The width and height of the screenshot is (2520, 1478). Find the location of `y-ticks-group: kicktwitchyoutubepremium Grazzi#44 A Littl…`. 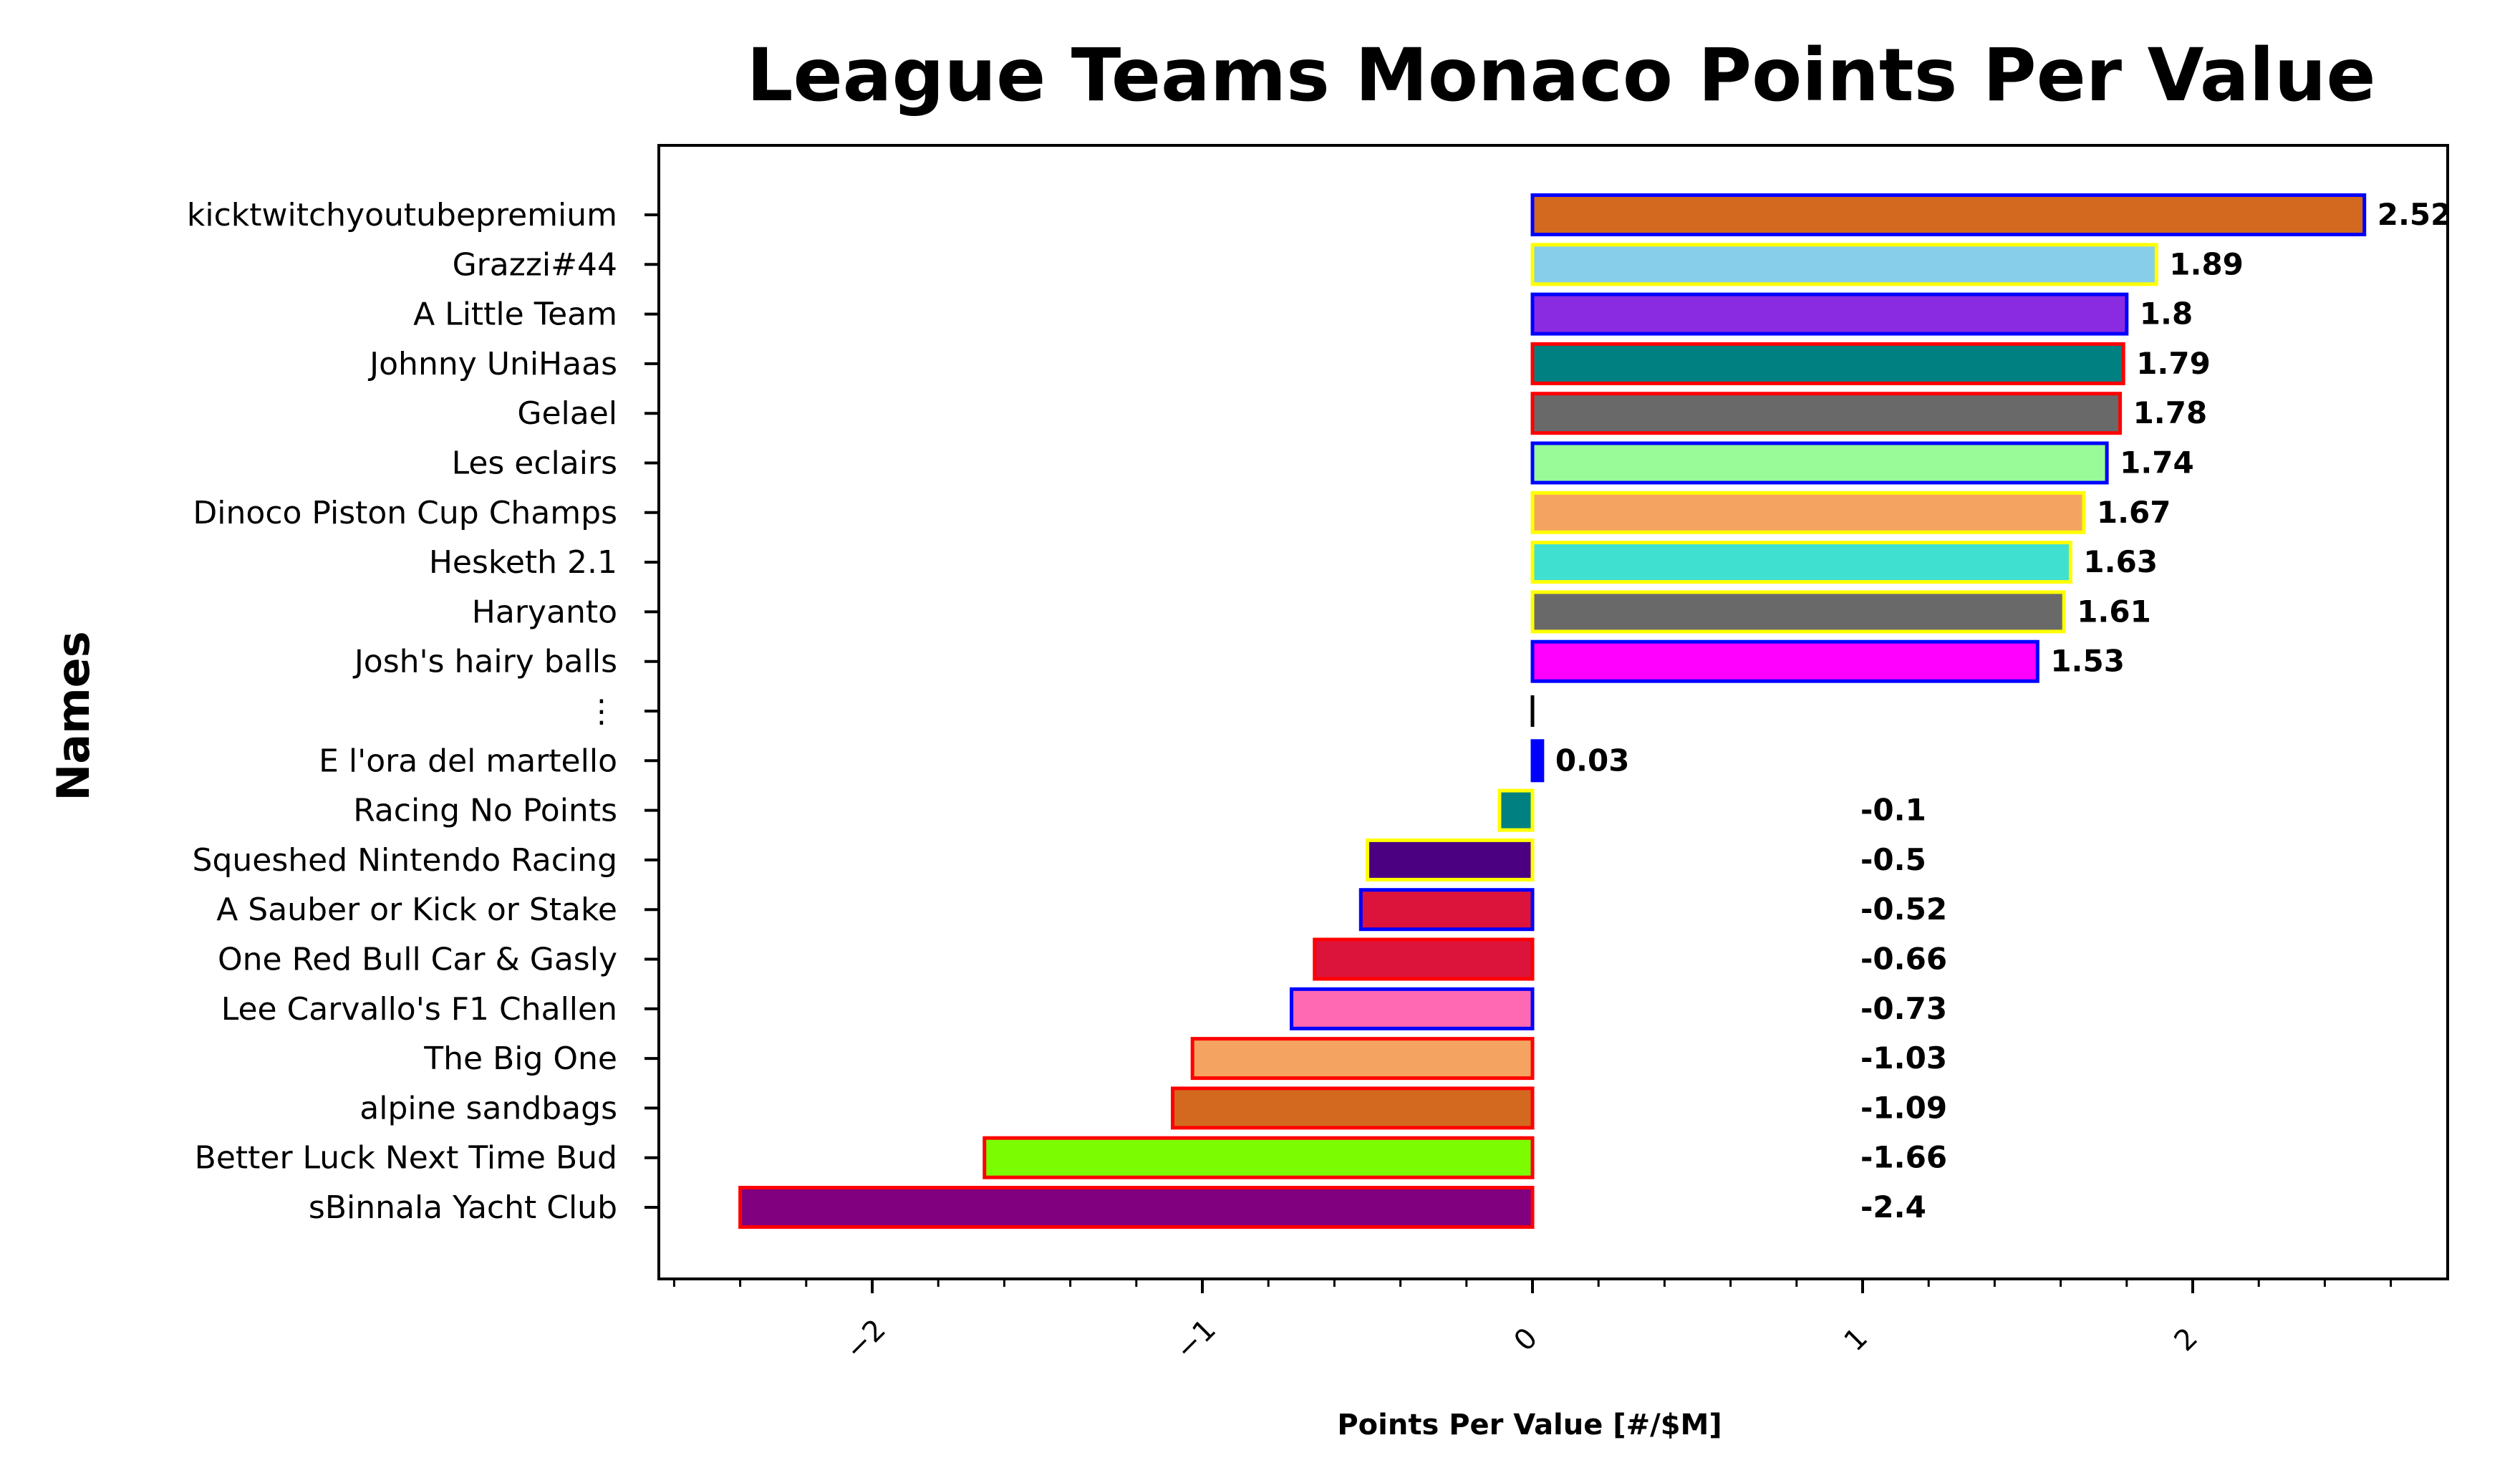

y-ticks-group: kicktwitchyoutubepremium Grazzi#44 A Littl… is located at coordinates (423, 711).